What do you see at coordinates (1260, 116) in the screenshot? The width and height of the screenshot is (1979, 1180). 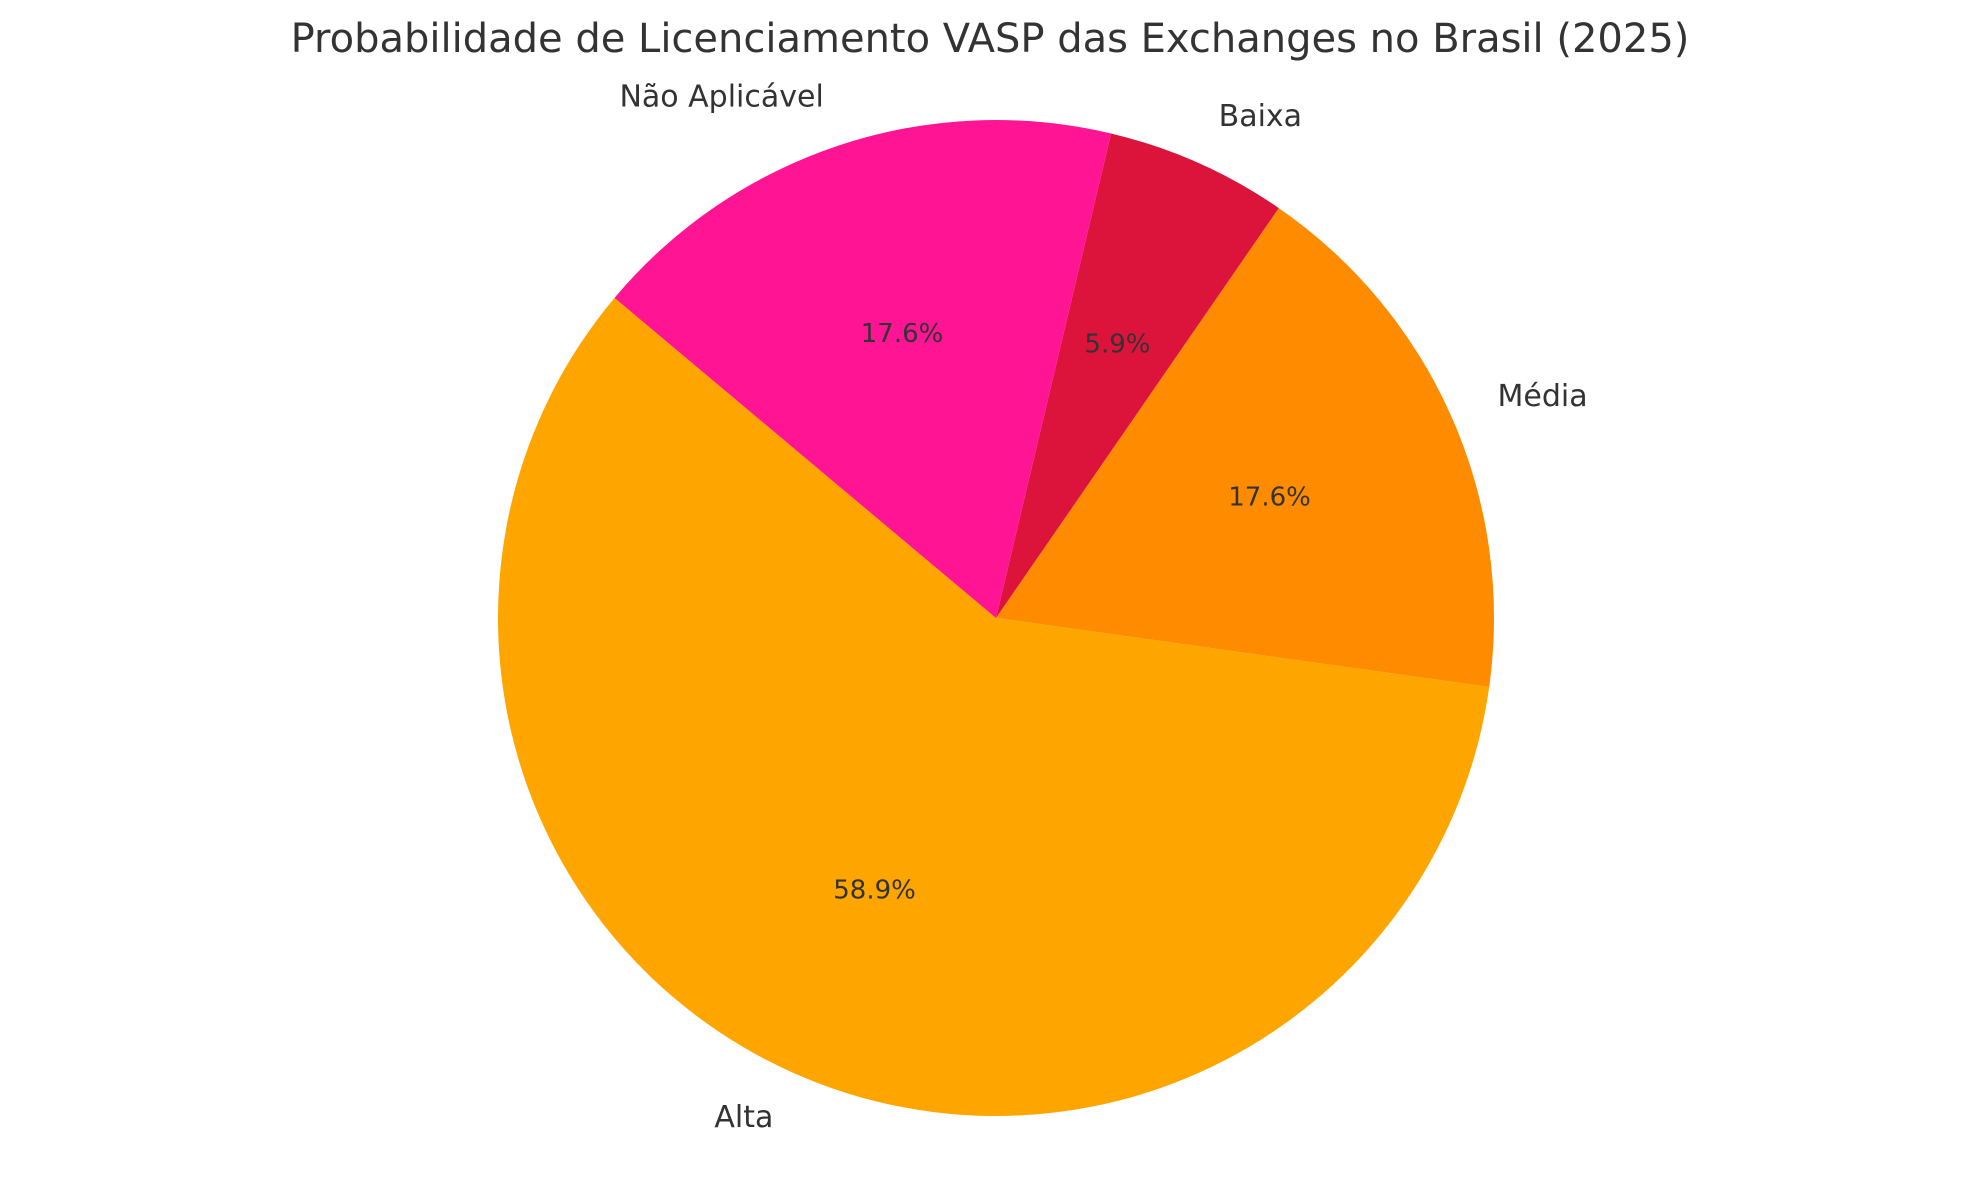 I see `category-label: Baixa` at bounding box center [1260, 116].